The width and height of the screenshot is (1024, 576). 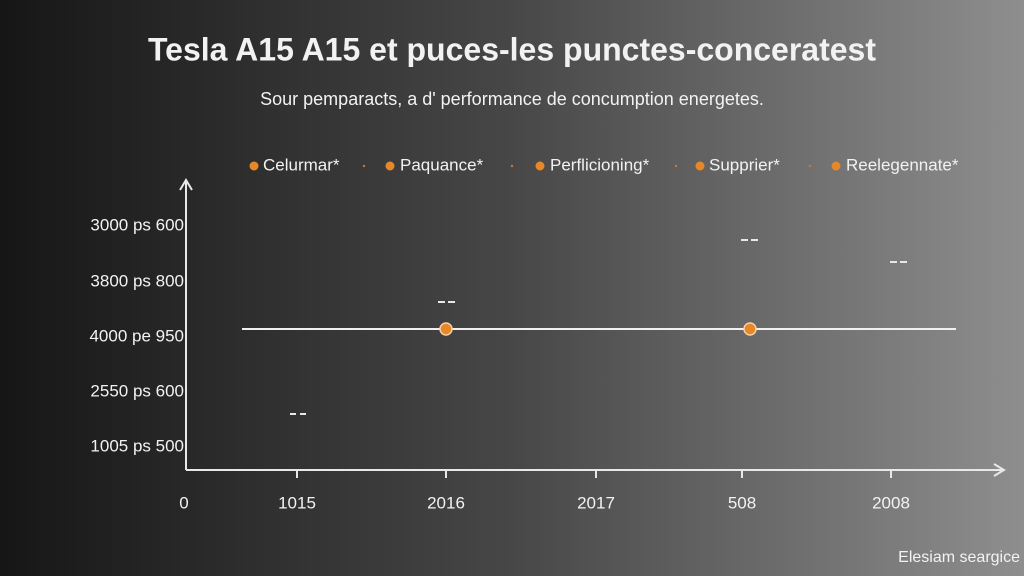 I want to click on y-tick-label: 3800 ps 800, so click(x=137, y=280).